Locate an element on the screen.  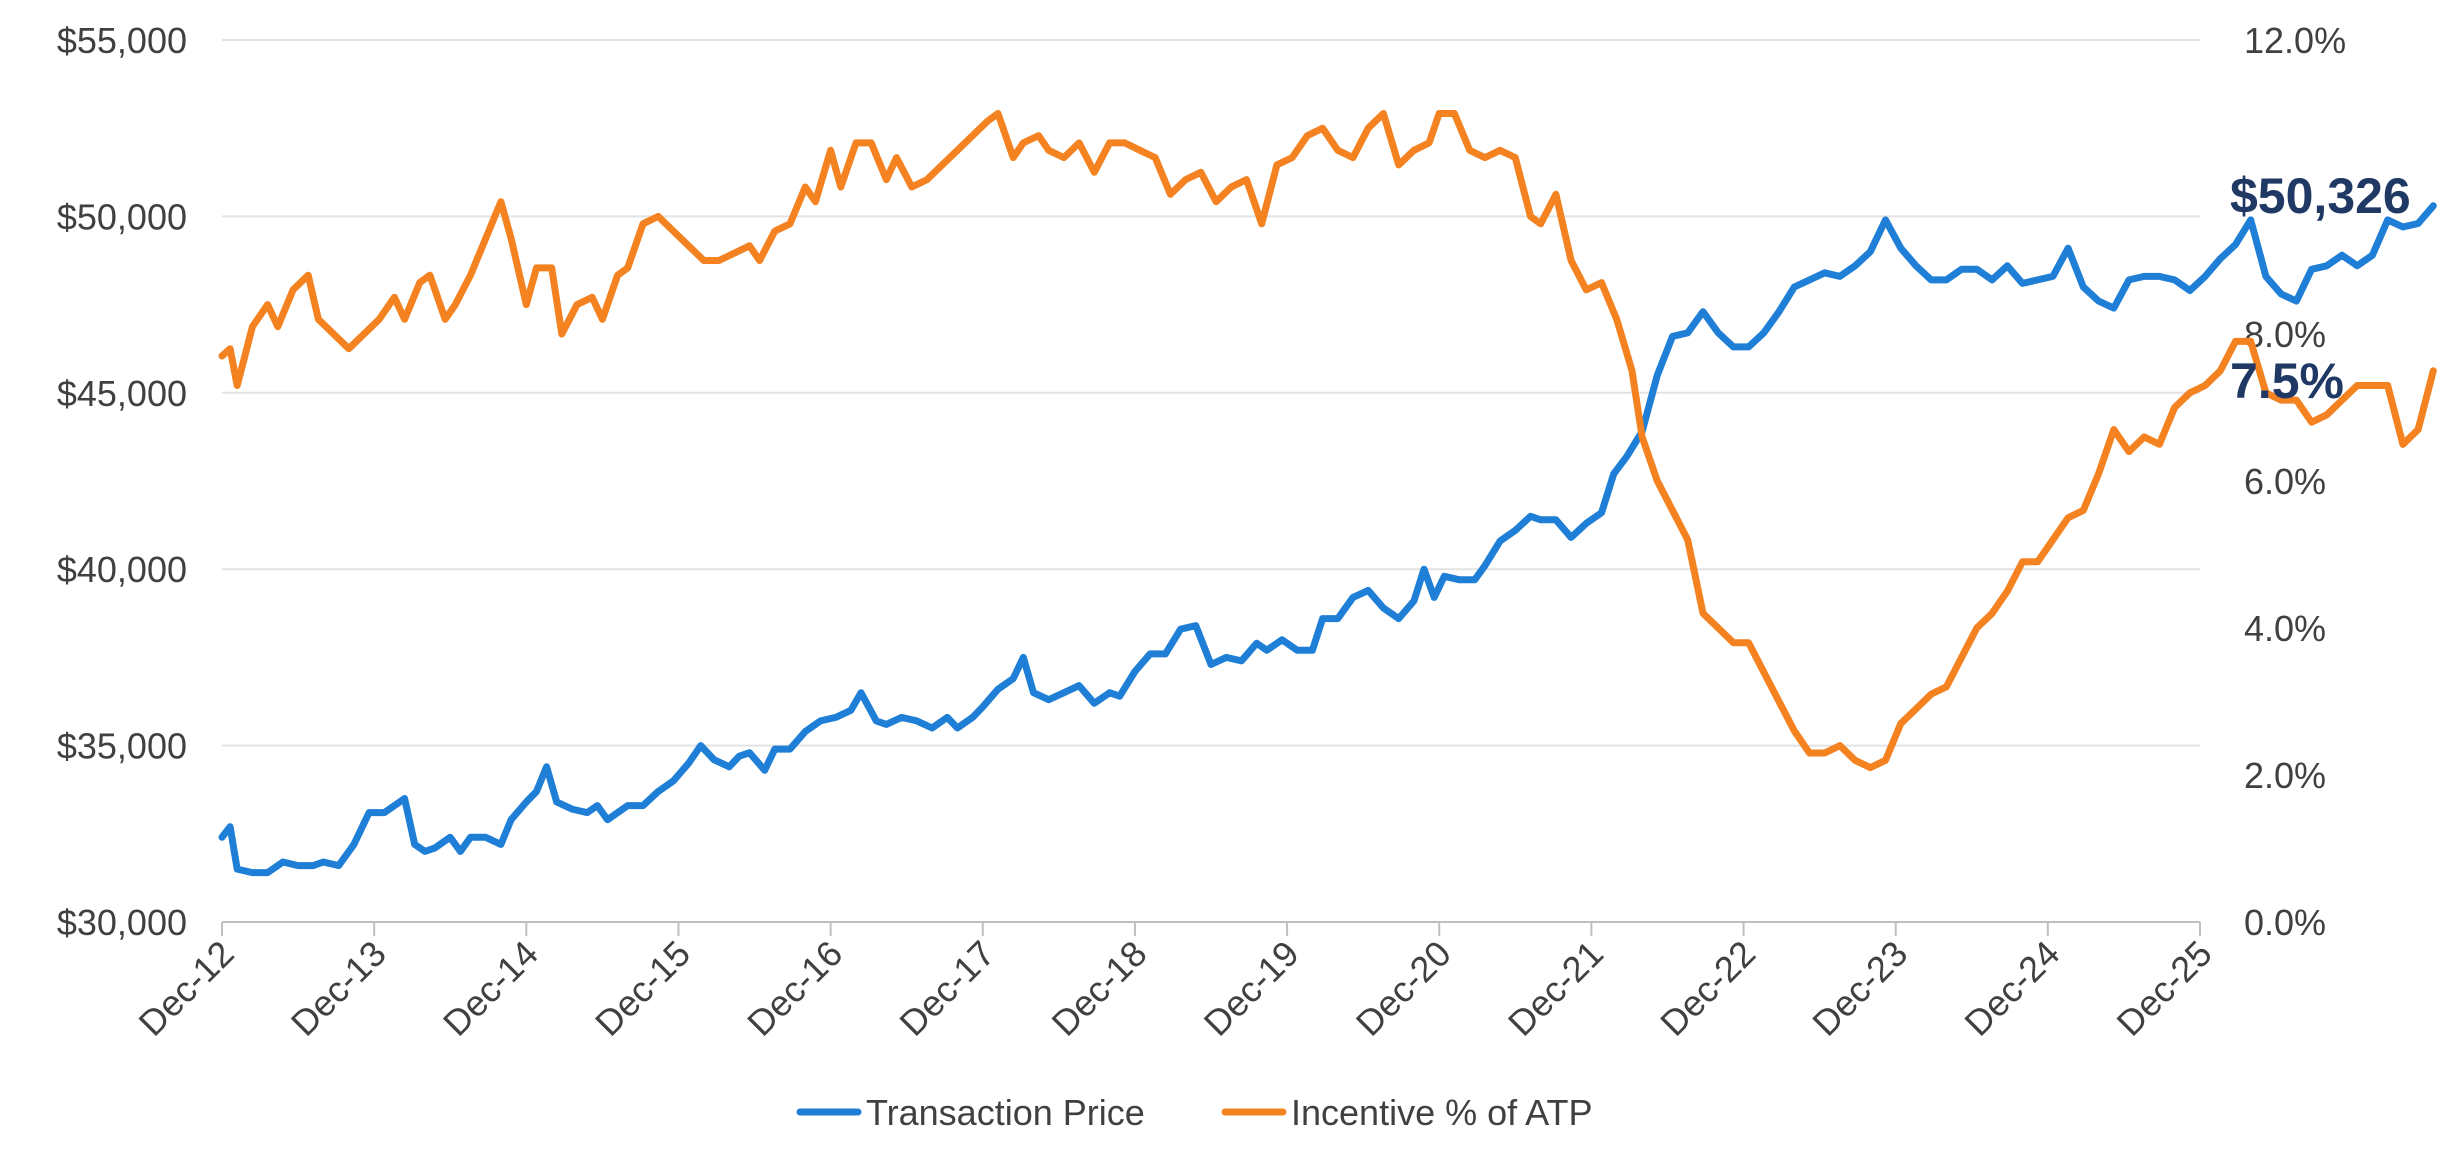
x-tick-label-9: Dec-21 is located at coordinates (1555, 988).